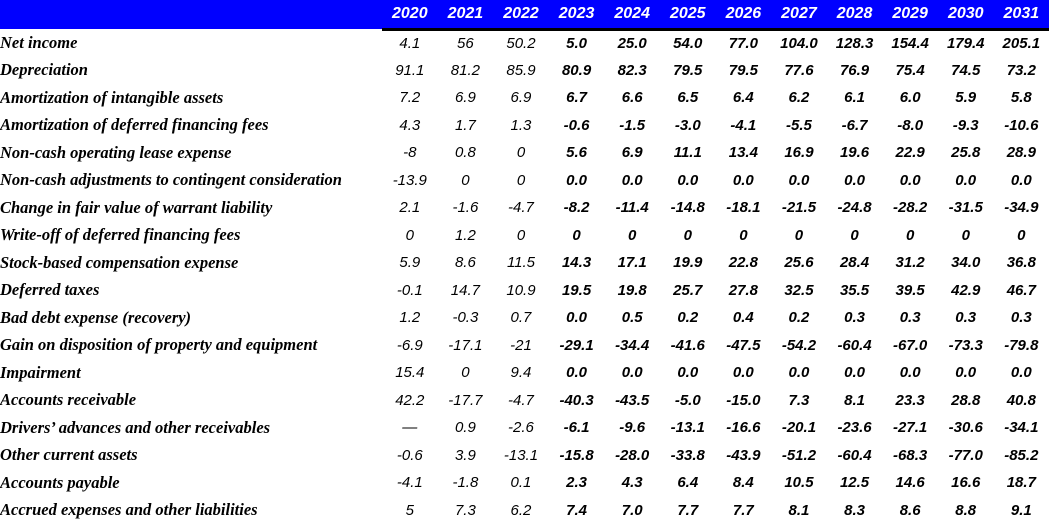  Describe the element at coordinates (965, 208) in the screenshot. I see `value-cell: -31.5` at that location.